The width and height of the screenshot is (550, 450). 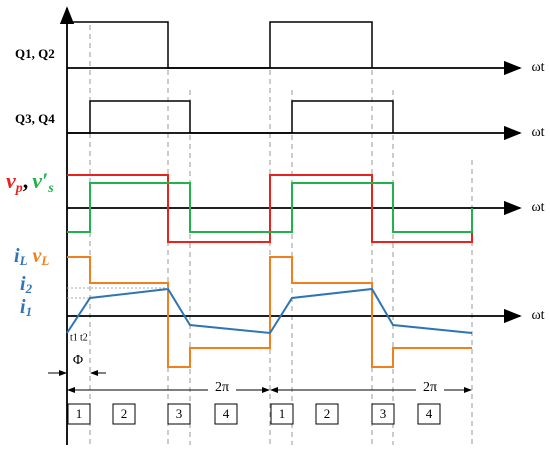 What do you see at coordinates (11, 180) in the screenshot?
I see `vp: v` at bounding box center [11, 180].